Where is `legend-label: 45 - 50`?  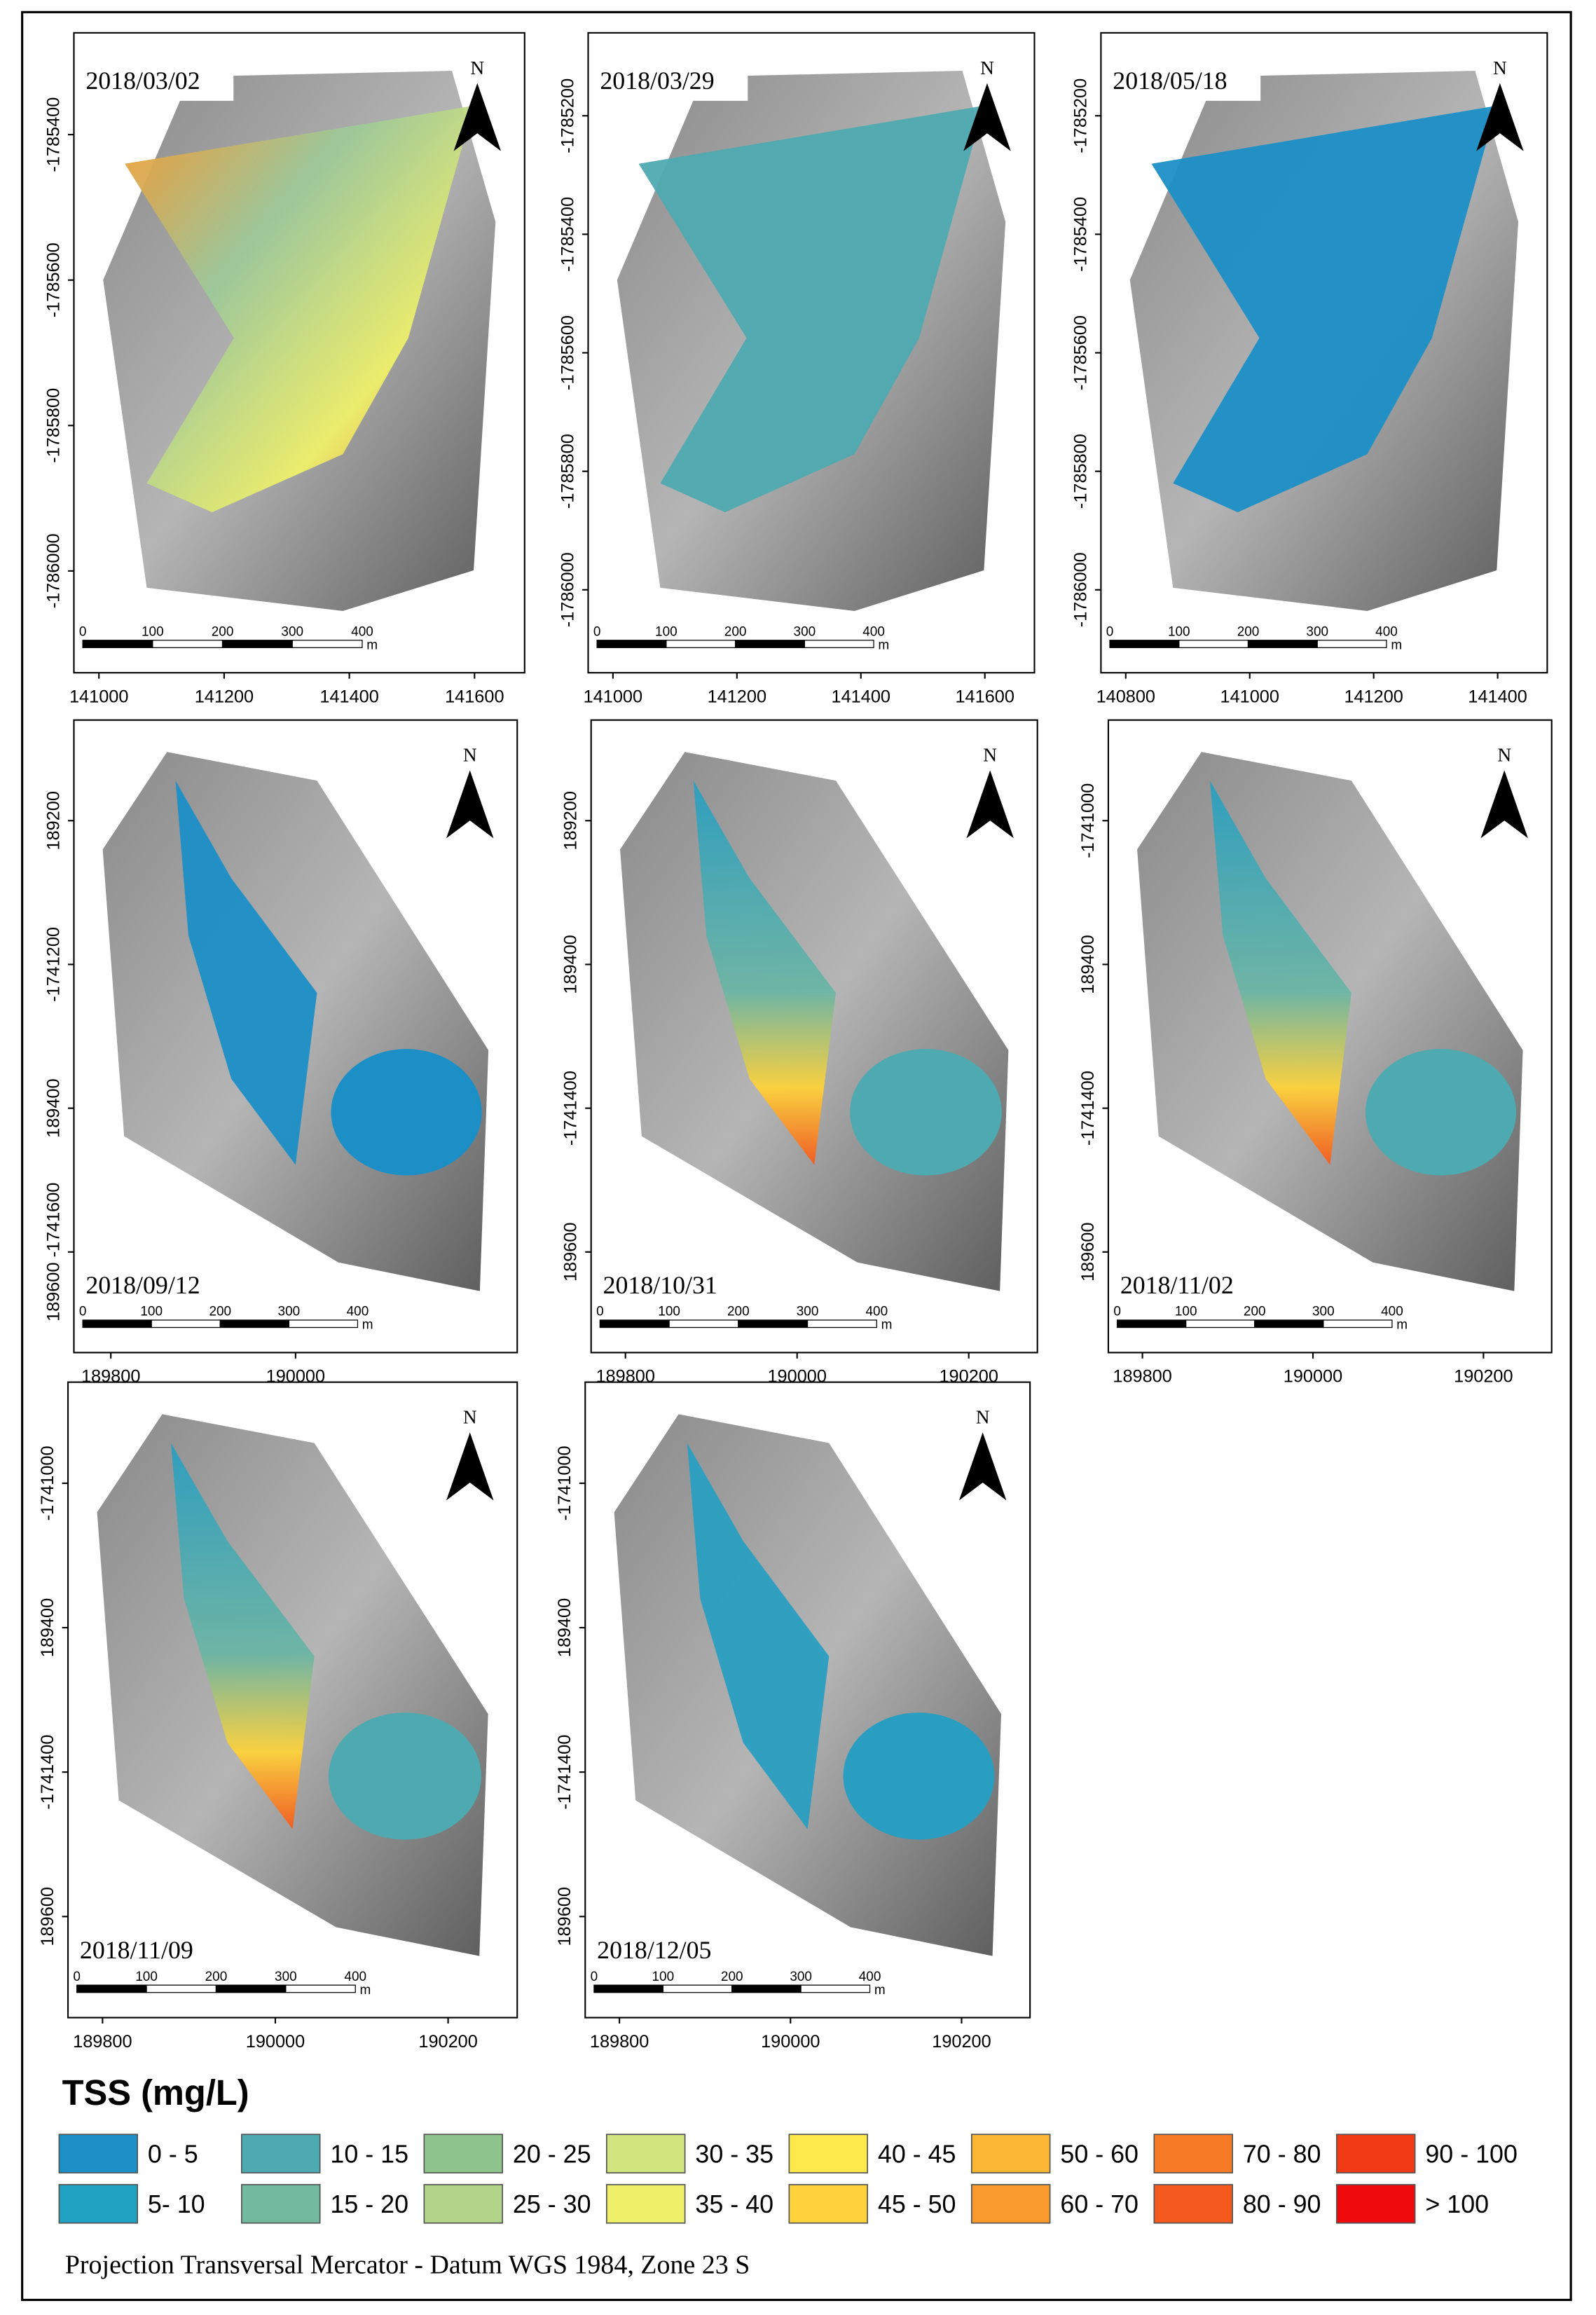
legend-label: 45 - 50 is located at coordinates (917, 2204).